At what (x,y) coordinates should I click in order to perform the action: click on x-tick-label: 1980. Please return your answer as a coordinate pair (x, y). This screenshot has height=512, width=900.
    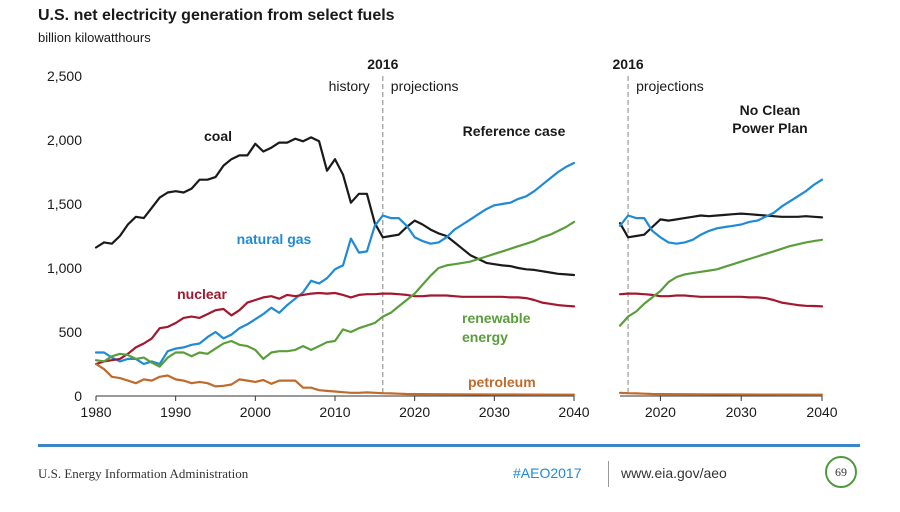
    Looking at the image, I should click on (95, 412).